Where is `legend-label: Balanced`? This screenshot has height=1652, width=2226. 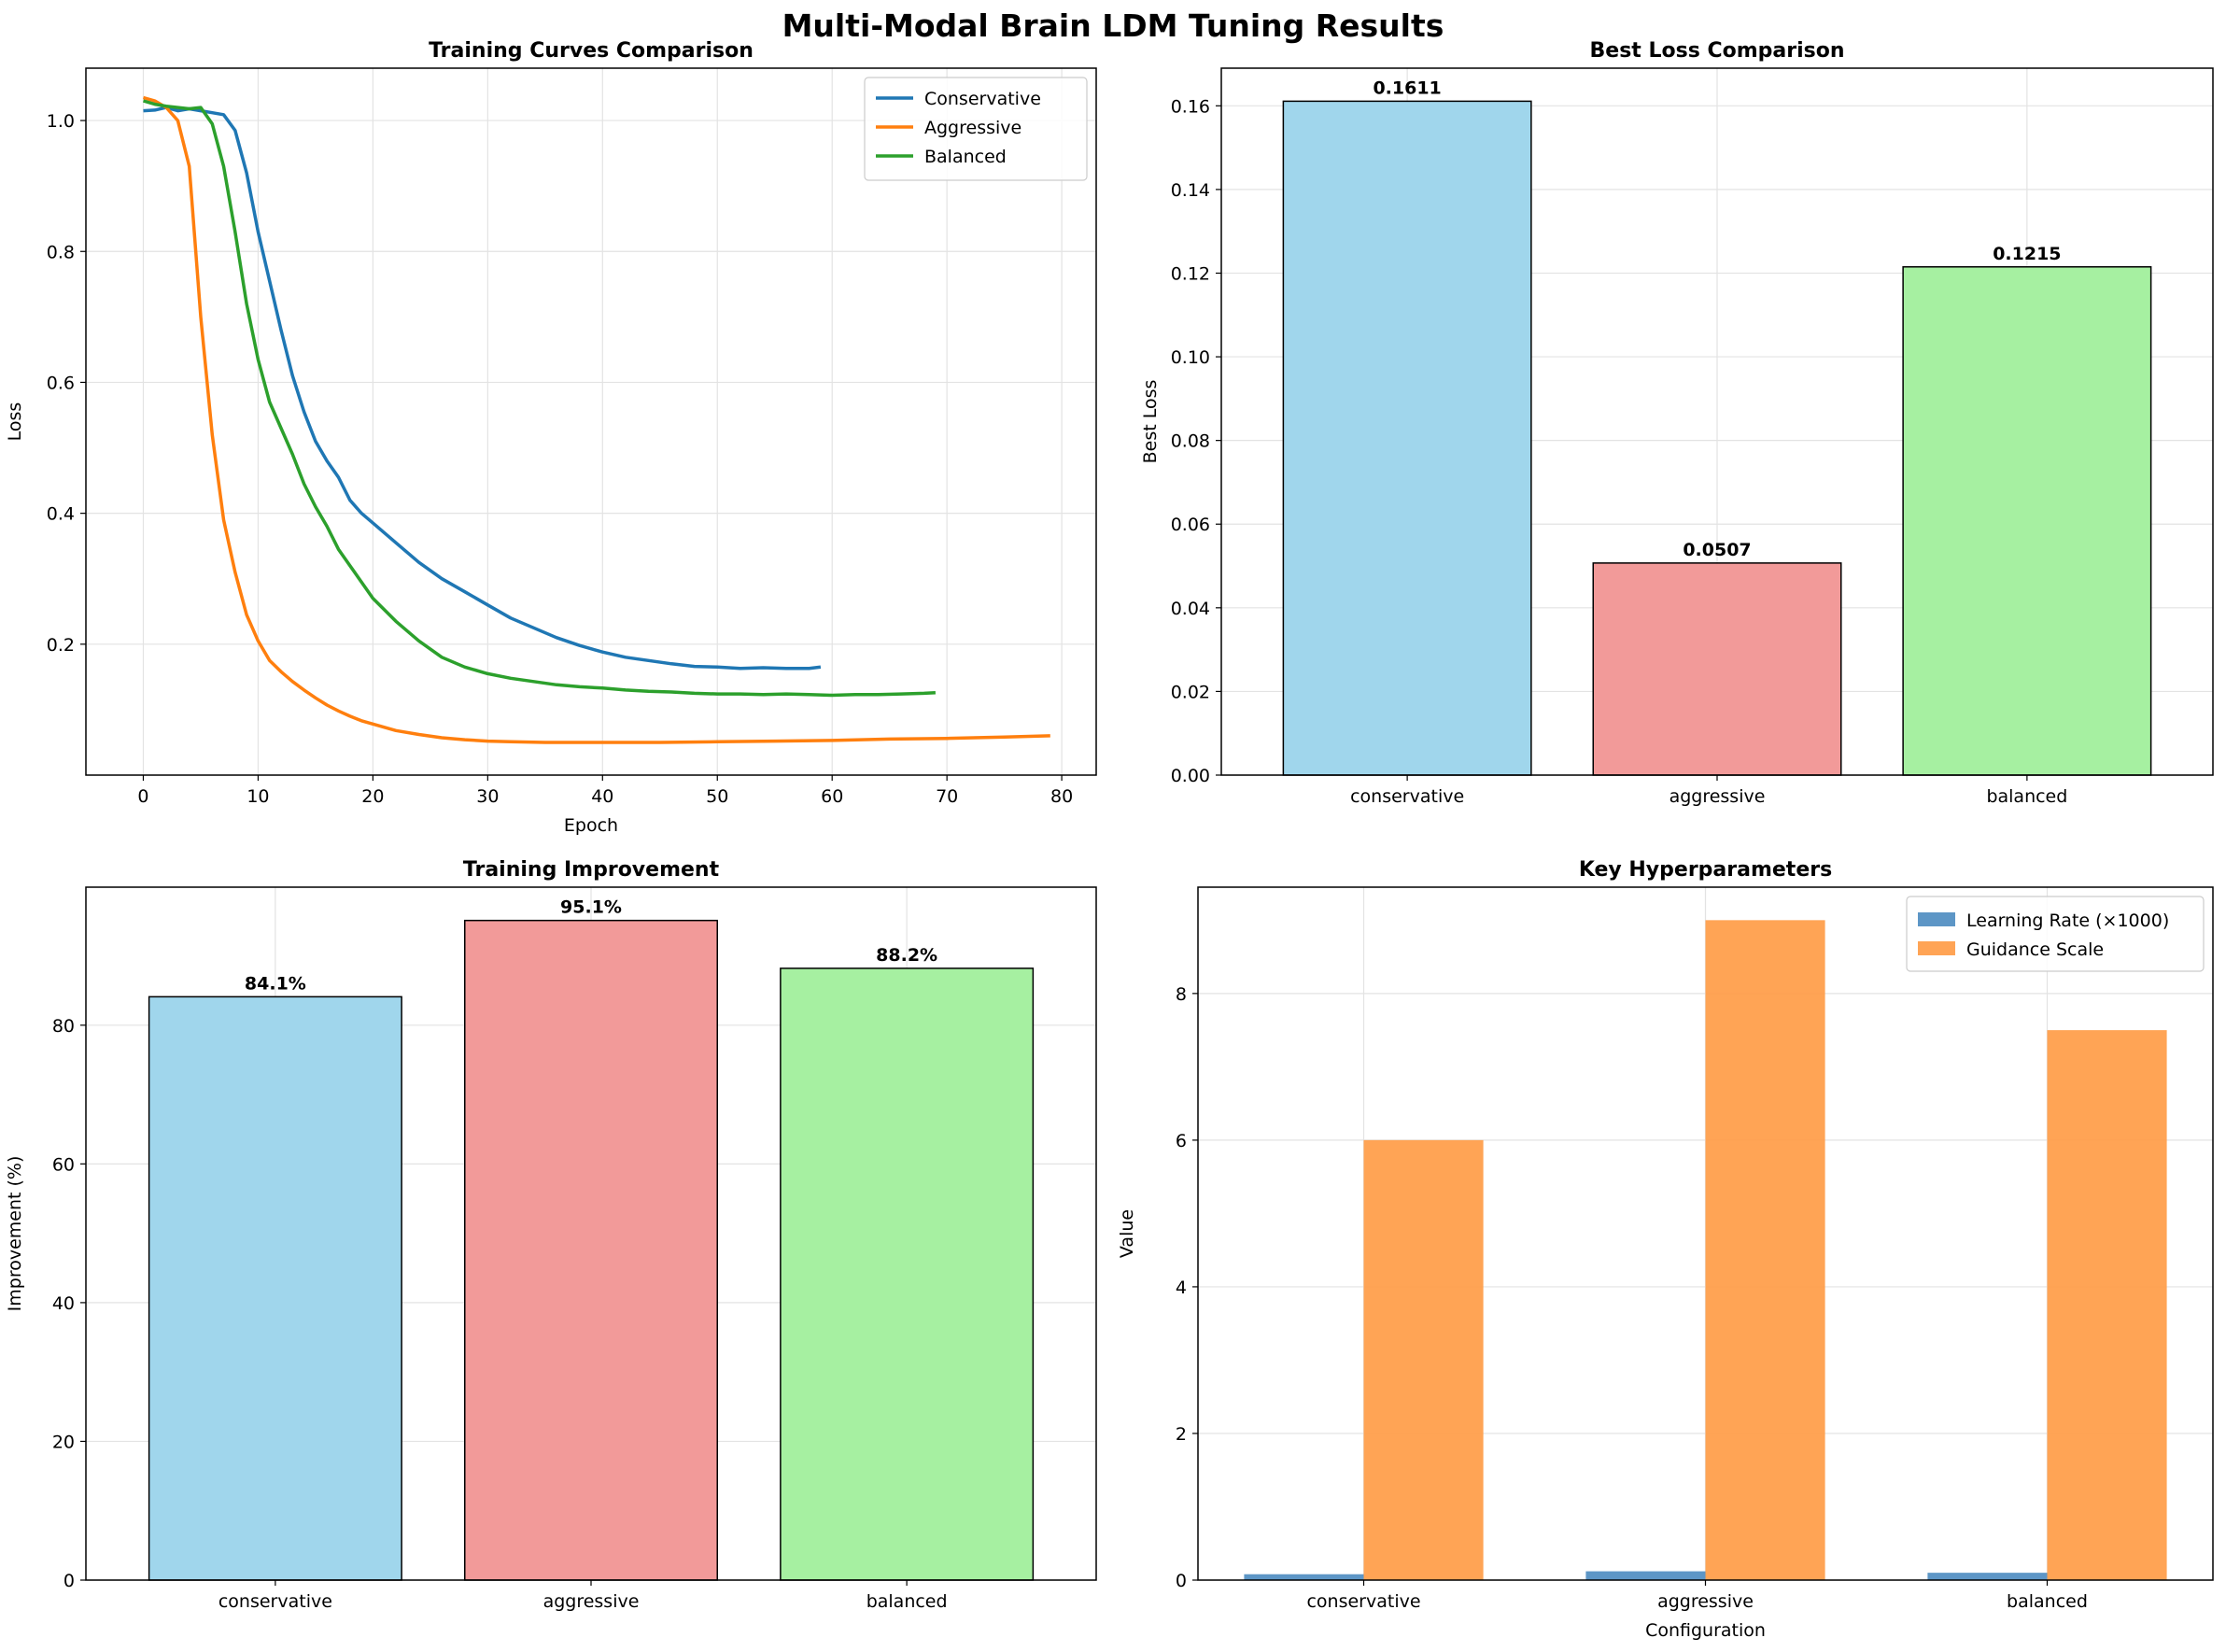
legend-label: Balanced is located at coordinates (965, 157).